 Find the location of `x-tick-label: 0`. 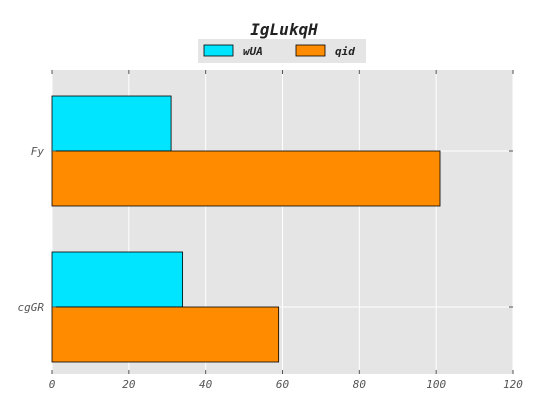

x-tick-label: 0 is located at coordinates (52, 384).